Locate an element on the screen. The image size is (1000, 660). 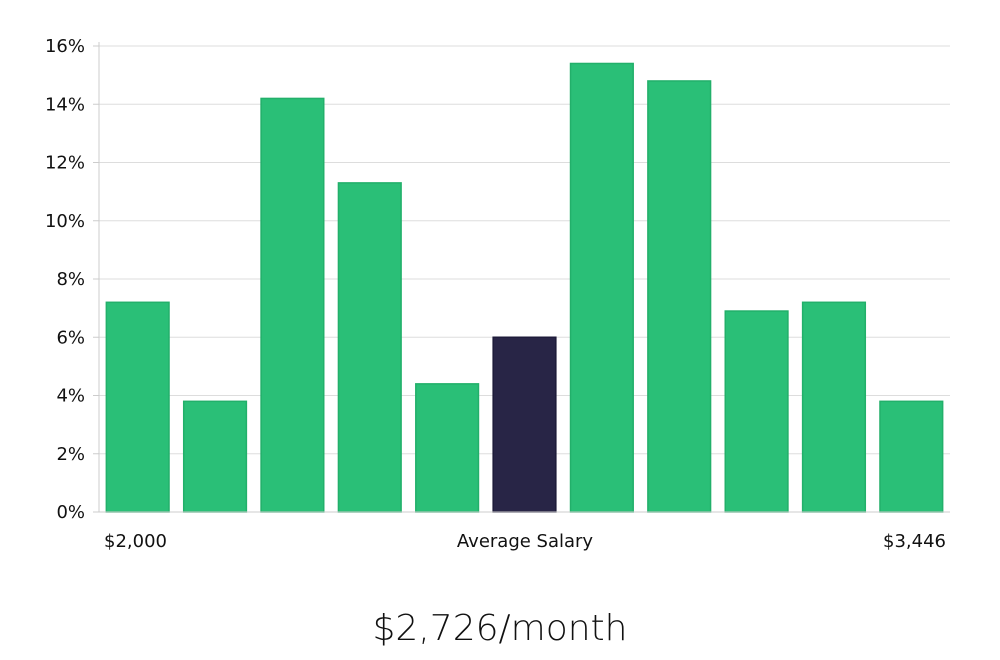
y-tick-label: 8% is located at coordinates (70, 279).